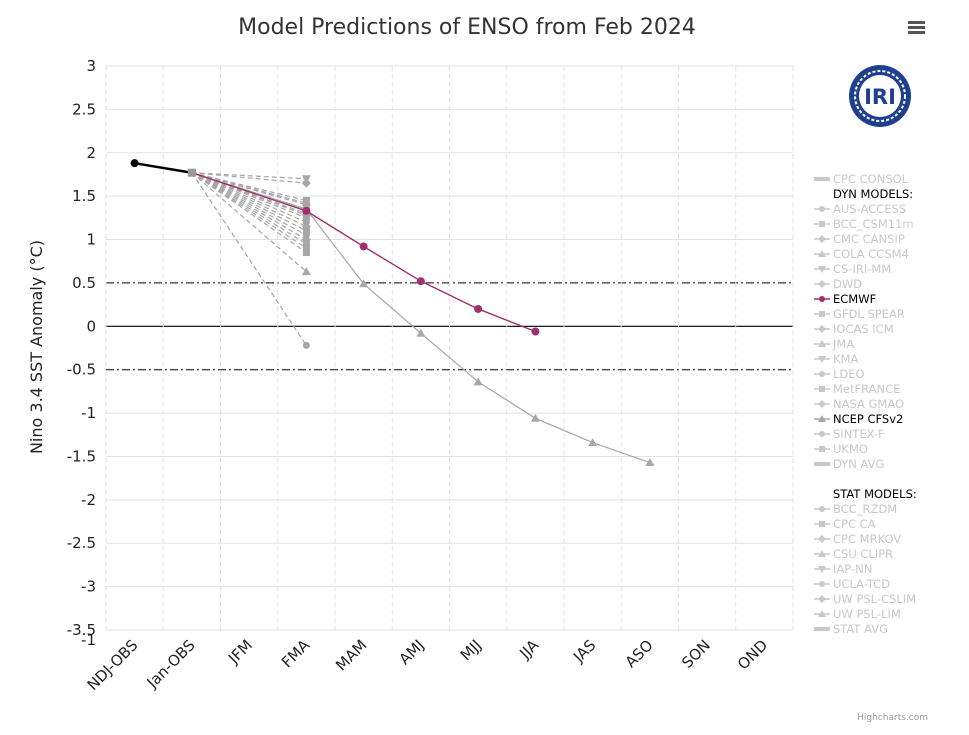 The image size is (969, 735). Describe the element at coordinates (854, 329) in the screenshot. I see `legend-item: IOCAS ICM` at that location.